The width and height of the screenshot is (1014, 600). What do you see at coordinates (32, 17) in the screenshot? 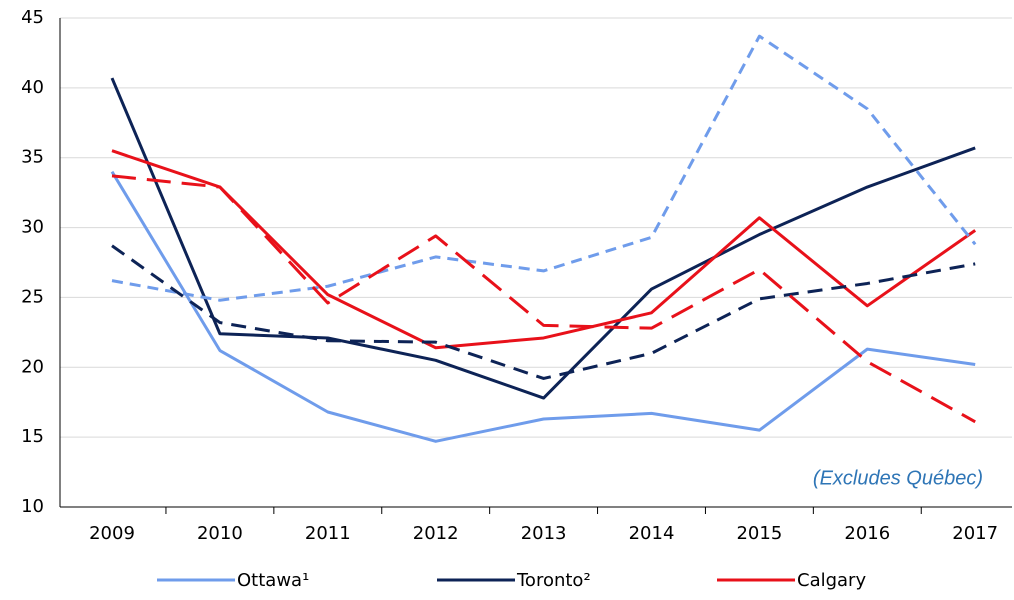
I see `y-tick-label: 45` at bounding box center [32, 17].